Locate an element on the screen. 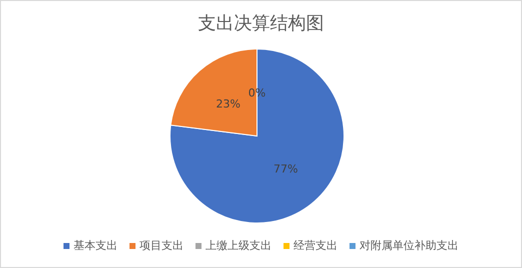  data-label: 77% is located at coordinates (286, 169).